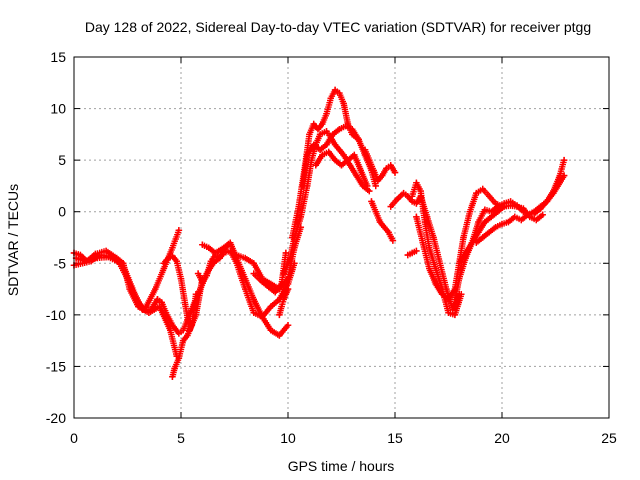 Image resolution: width=640 pixels, height=480 pixels. Describe the element at coordinates (13, 240) in the screenshot. I see `y-axis-label: SDTVAR / TECUs` at that location.